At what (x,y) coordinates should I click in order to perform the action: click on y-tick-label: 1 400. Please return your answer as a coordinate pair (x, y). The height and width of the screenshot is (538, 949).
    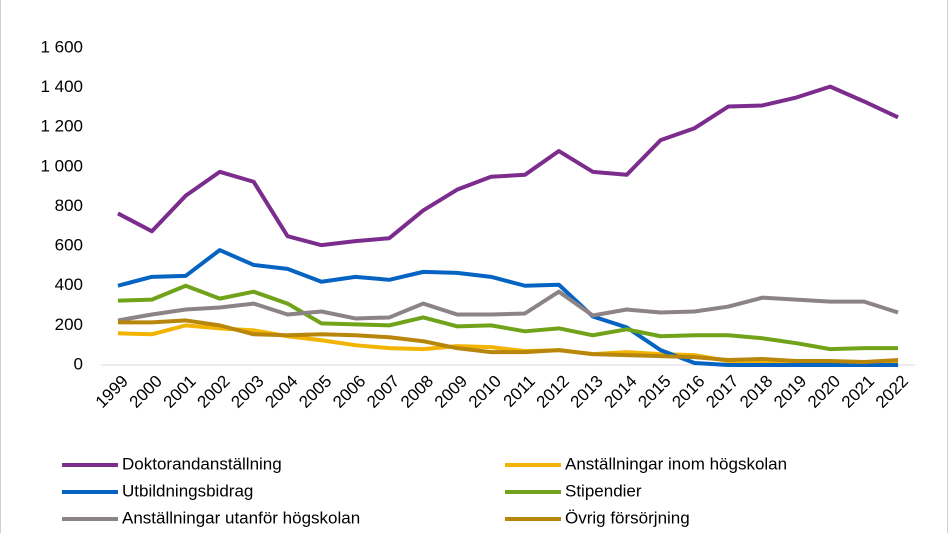
    Looking at the image, I should click on (61, 86).